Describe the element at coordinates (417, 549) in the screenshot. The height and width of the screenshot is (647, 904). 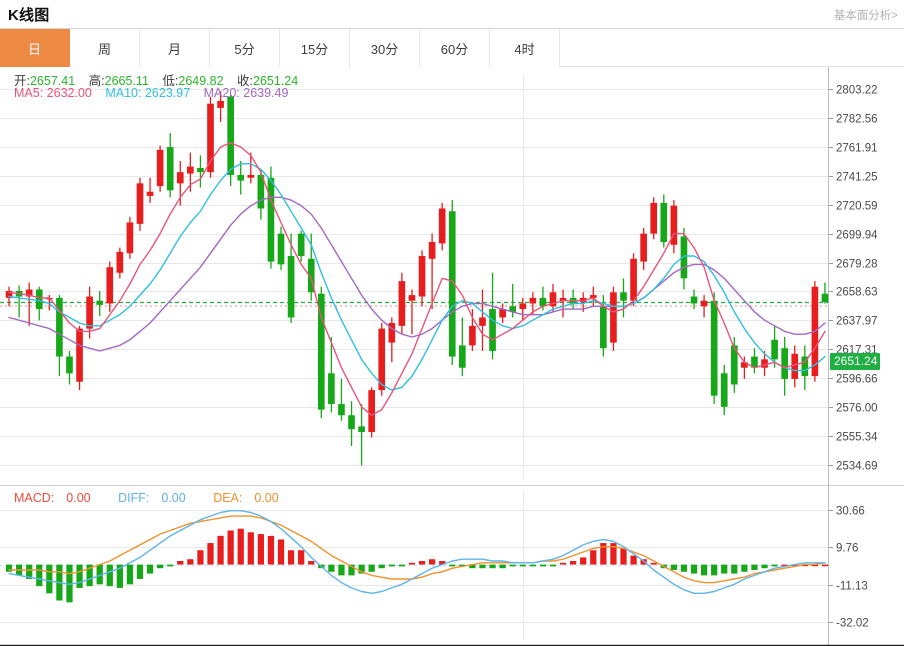
I see `dea-line` at that location.